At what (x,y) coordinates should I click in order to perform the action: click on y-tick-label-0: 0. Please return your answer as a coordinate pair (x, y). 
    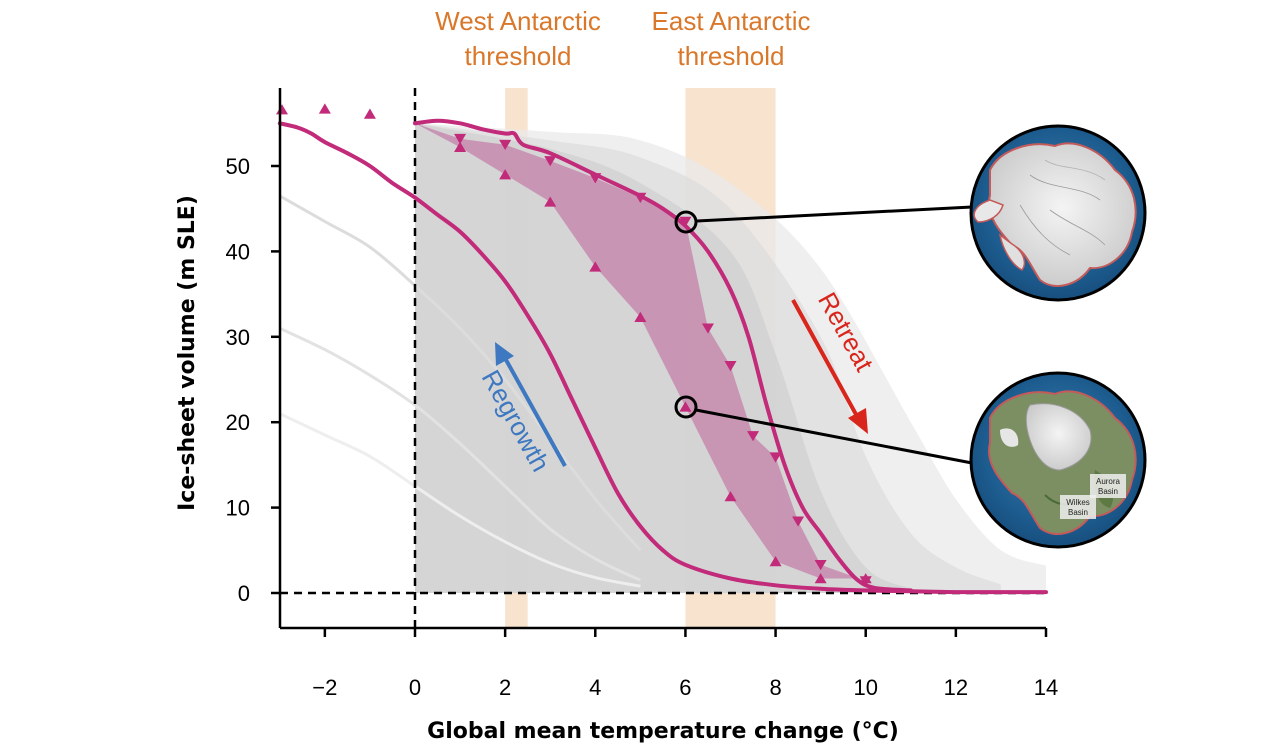
    Looking at the image, I should click on (244, 593).